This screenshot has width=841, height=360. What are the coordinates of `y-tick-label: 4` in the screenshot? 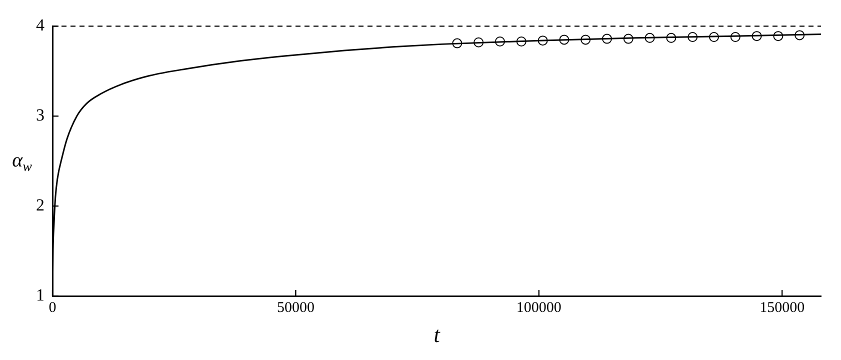 It's located at (40, 25).